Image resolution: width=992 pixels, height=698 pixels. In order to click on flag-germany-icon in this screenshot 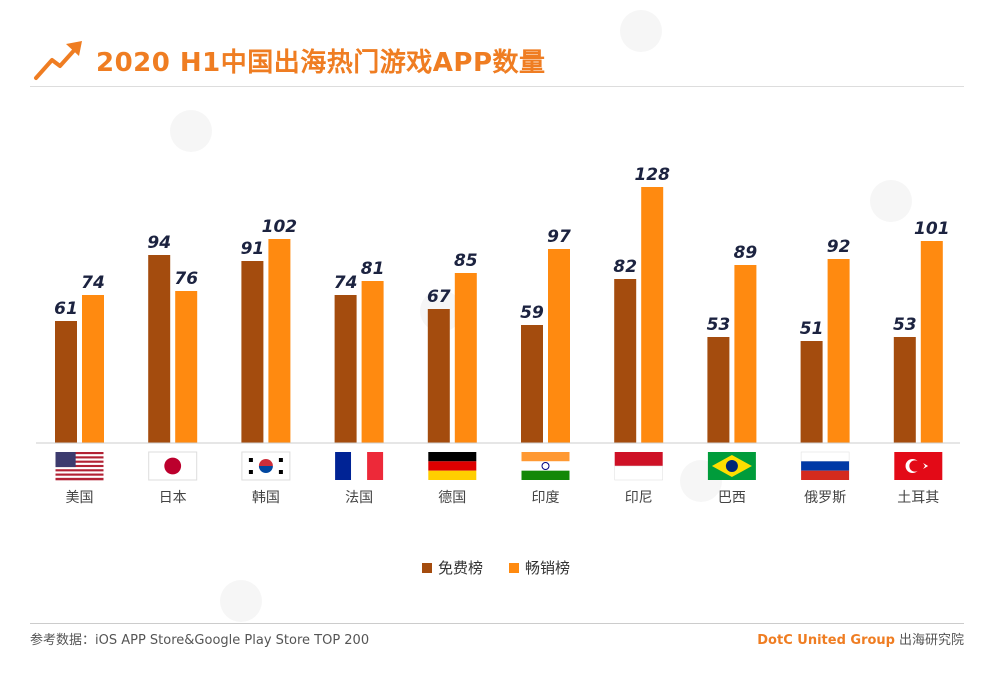, I will do `click(452, 466)`.